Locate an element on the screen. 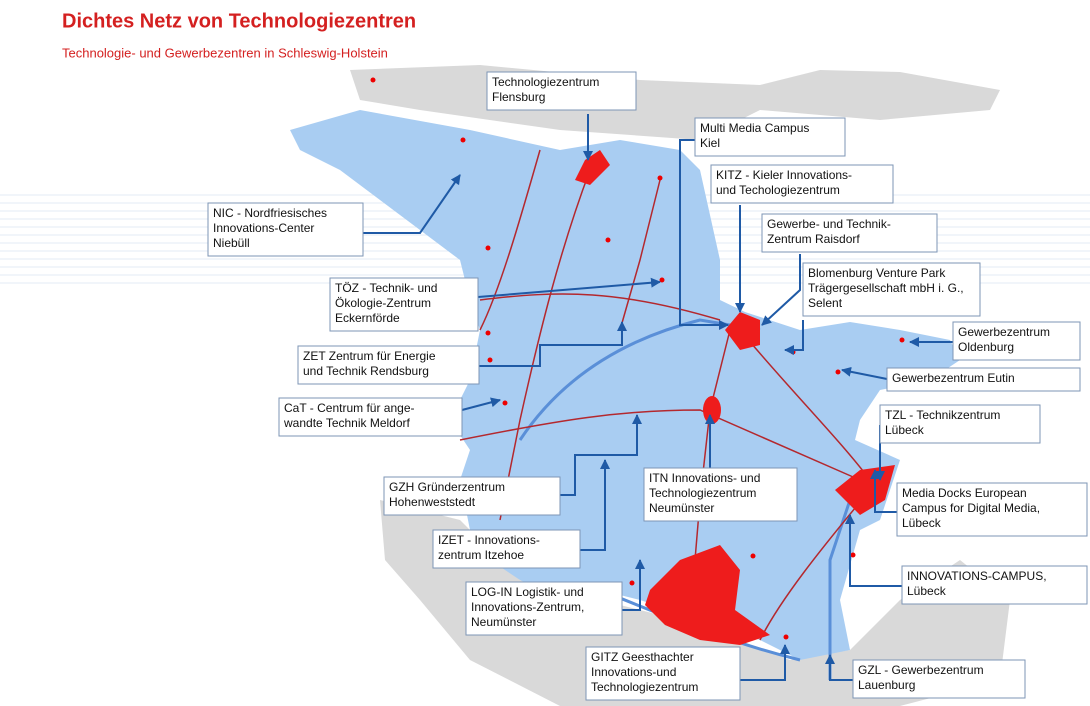 Image resolution: width=1090 pixels, height=706 pixels. label-text: und Techologiezentrum is located at coordinates (778, 190).